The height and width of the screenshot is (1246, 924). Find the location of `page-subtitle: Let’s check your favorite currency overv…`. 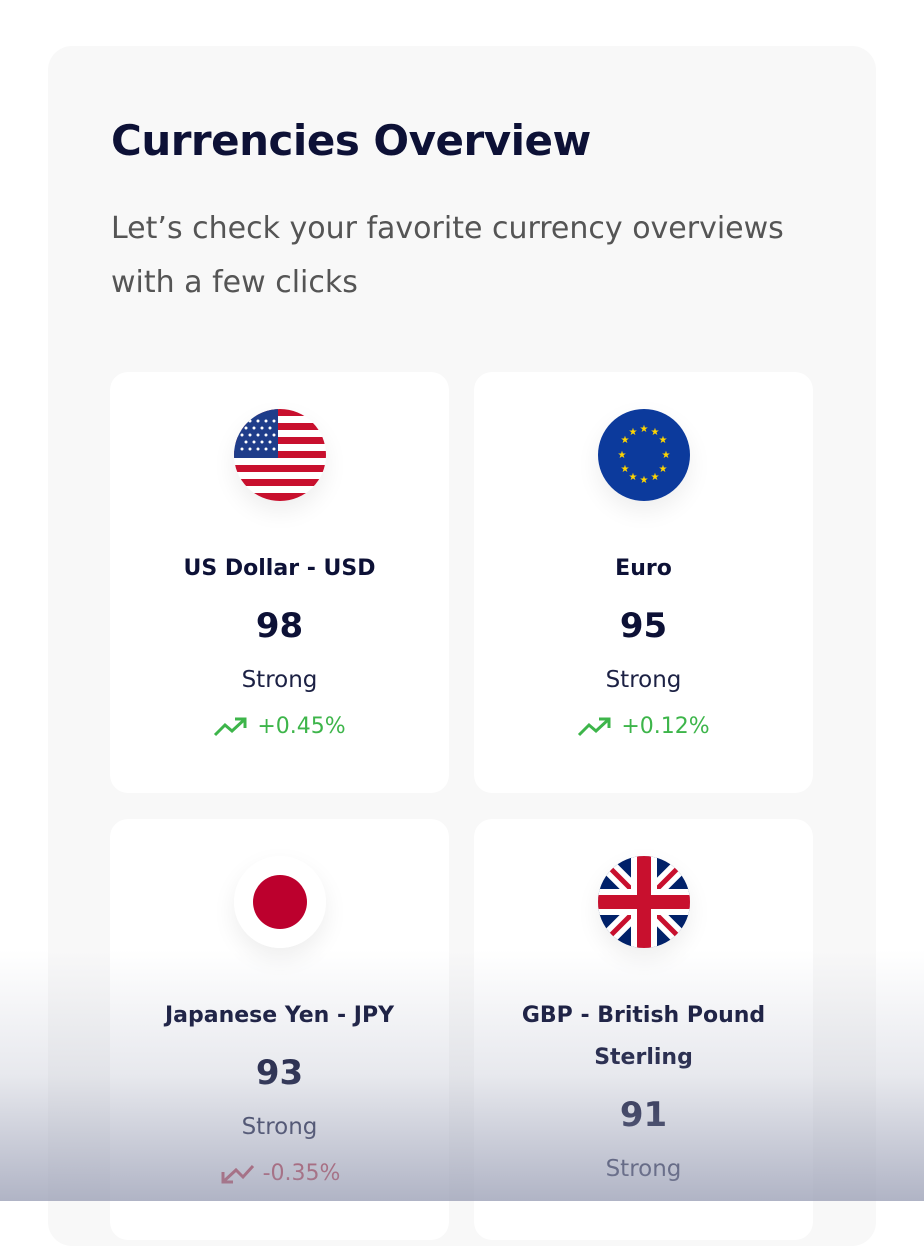

page-subtitle: Let’s check your favorite currency overv… is located at coordinates (447, 255).